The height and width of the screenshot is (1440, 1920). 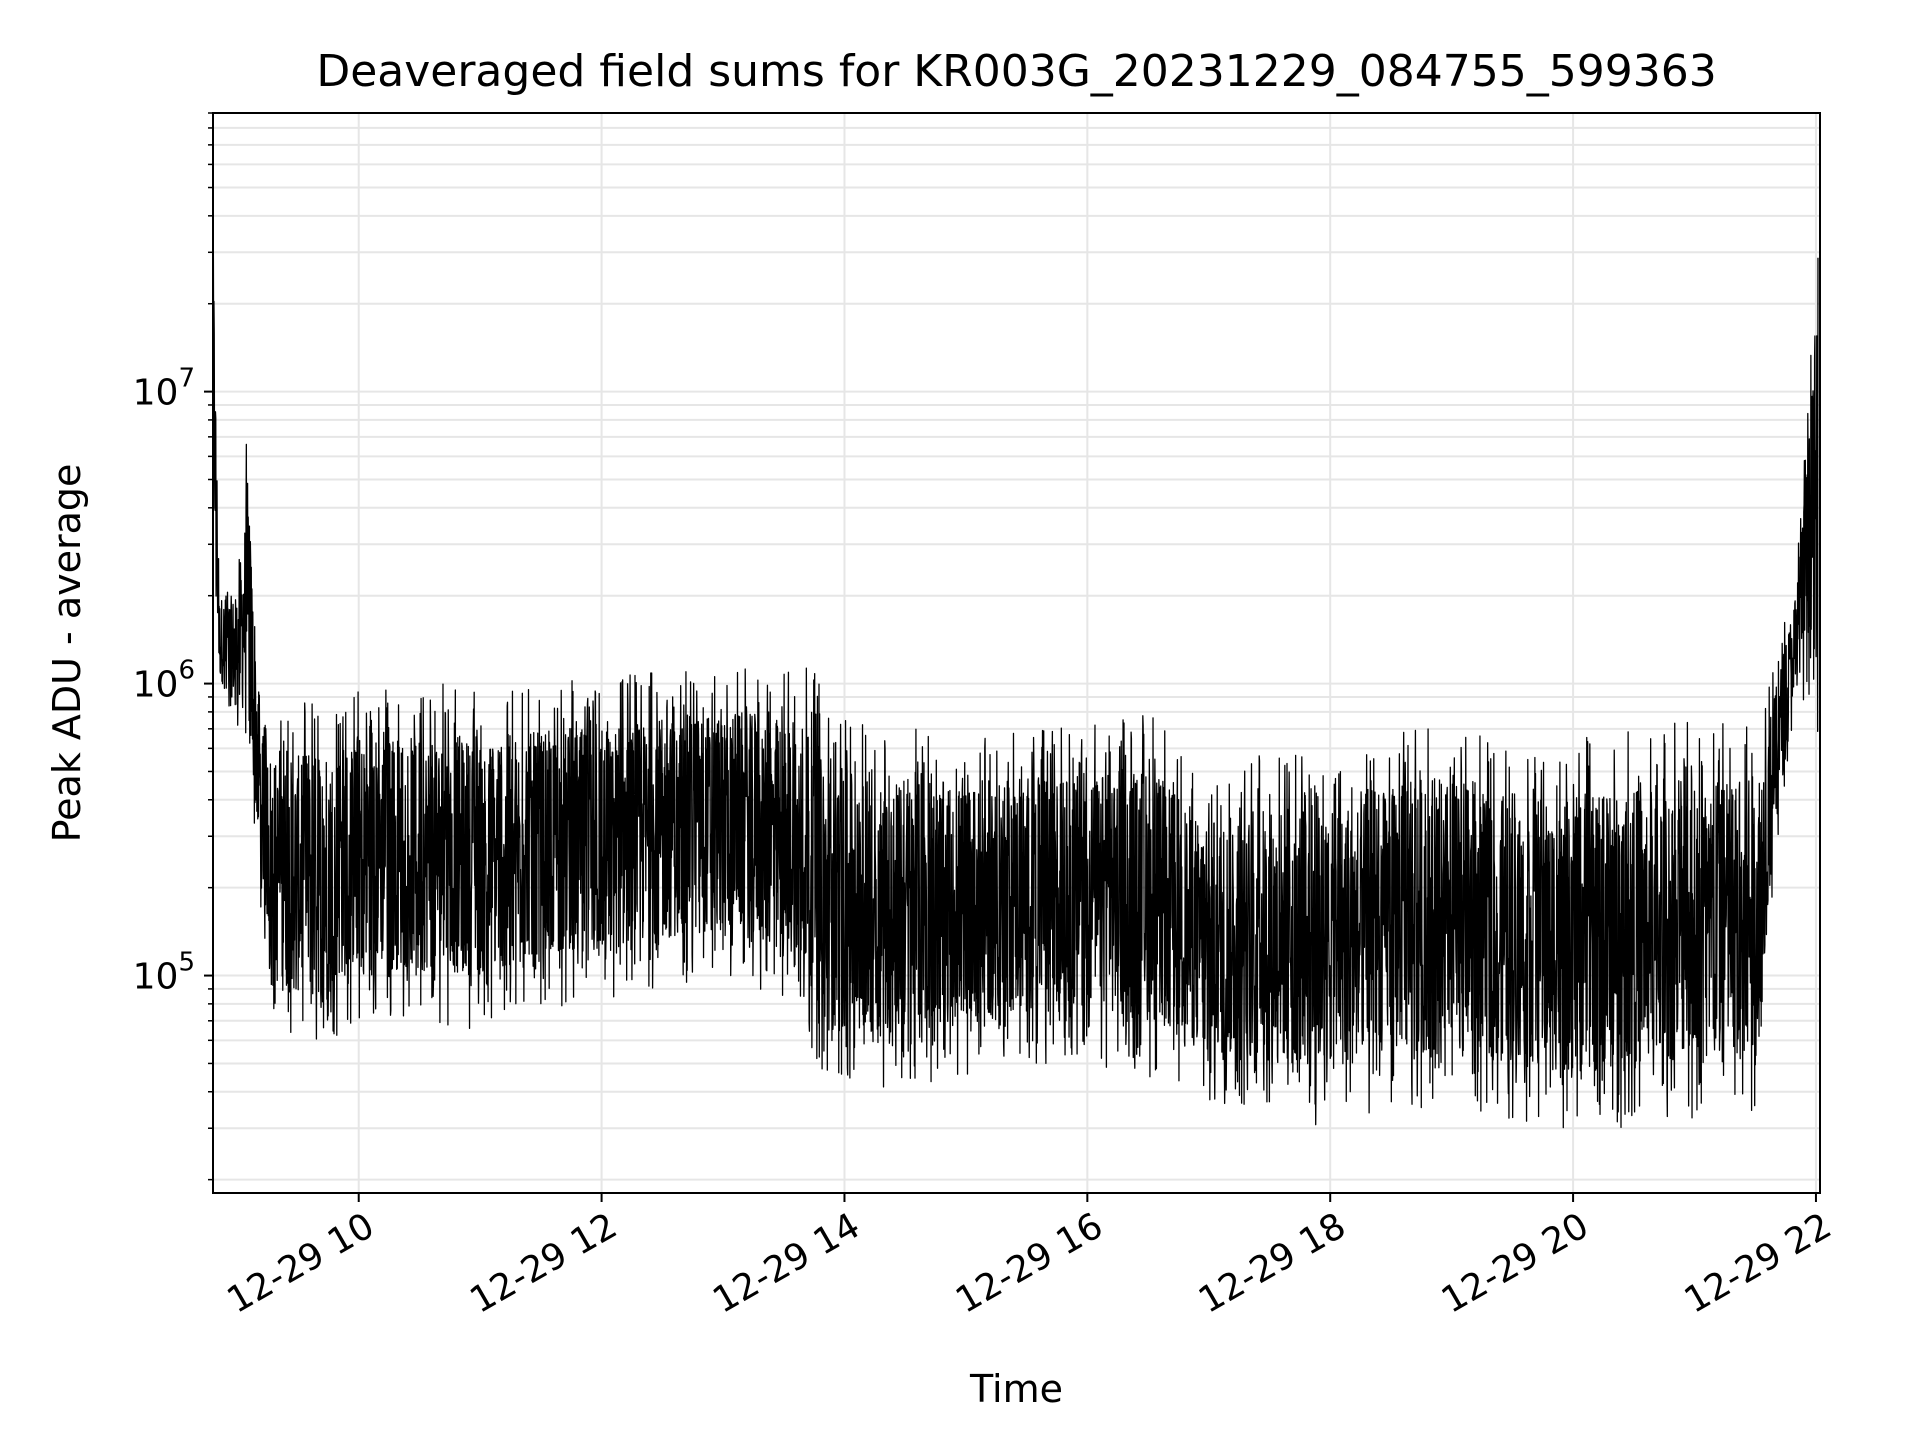 I want to click on x-axis-label: Time, so click(x=1016, y=1389).